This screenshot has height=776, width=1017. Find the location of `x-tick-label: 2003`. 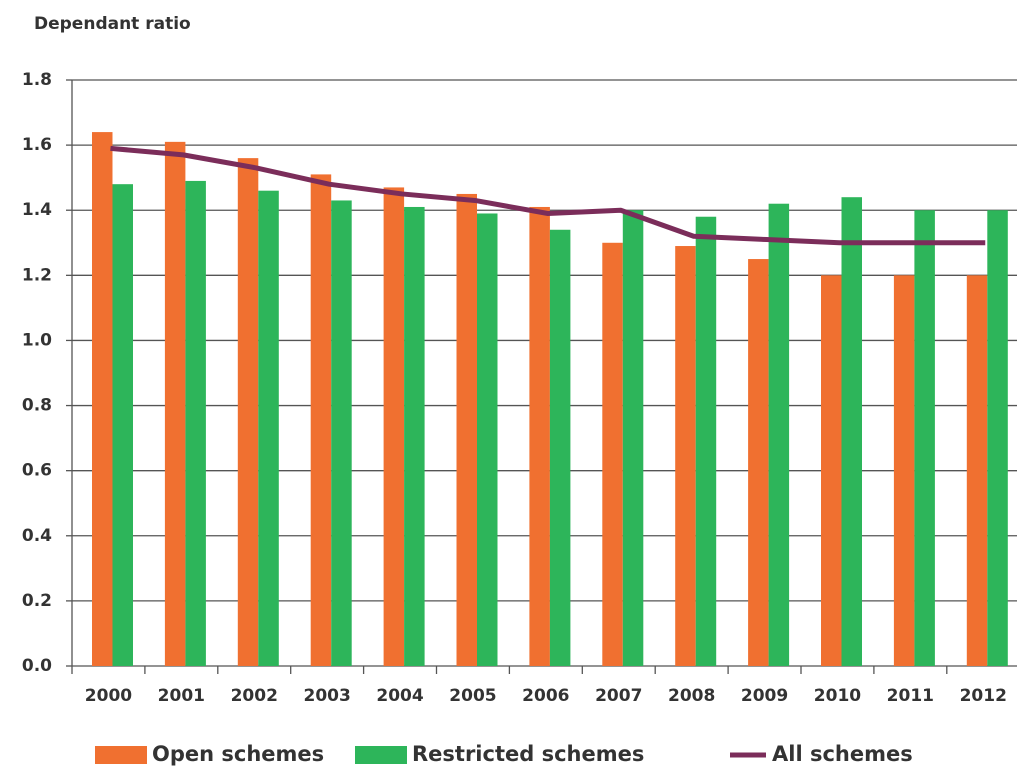

x-tick-label: 2003 is located at coordinates (326, 696).